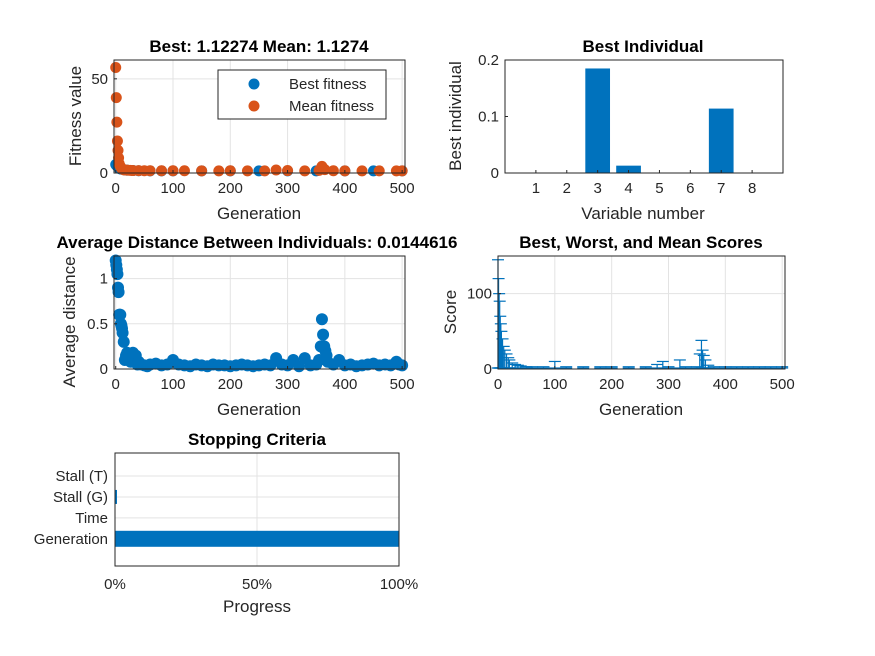  I want to click on y-tick-label: 100, so click(479, 294).